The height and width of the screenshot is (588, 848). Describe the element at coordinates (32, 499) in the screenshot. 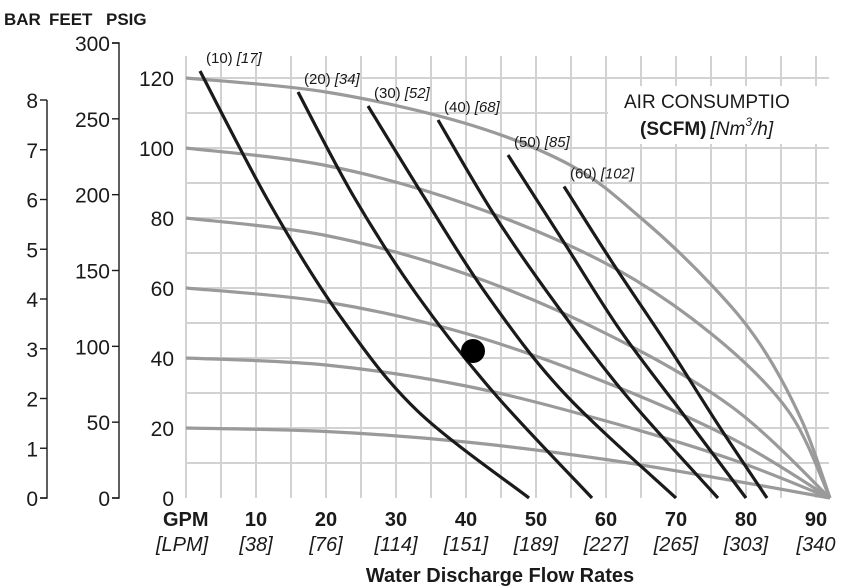

I see `bar-tick-label: 0` at that location.